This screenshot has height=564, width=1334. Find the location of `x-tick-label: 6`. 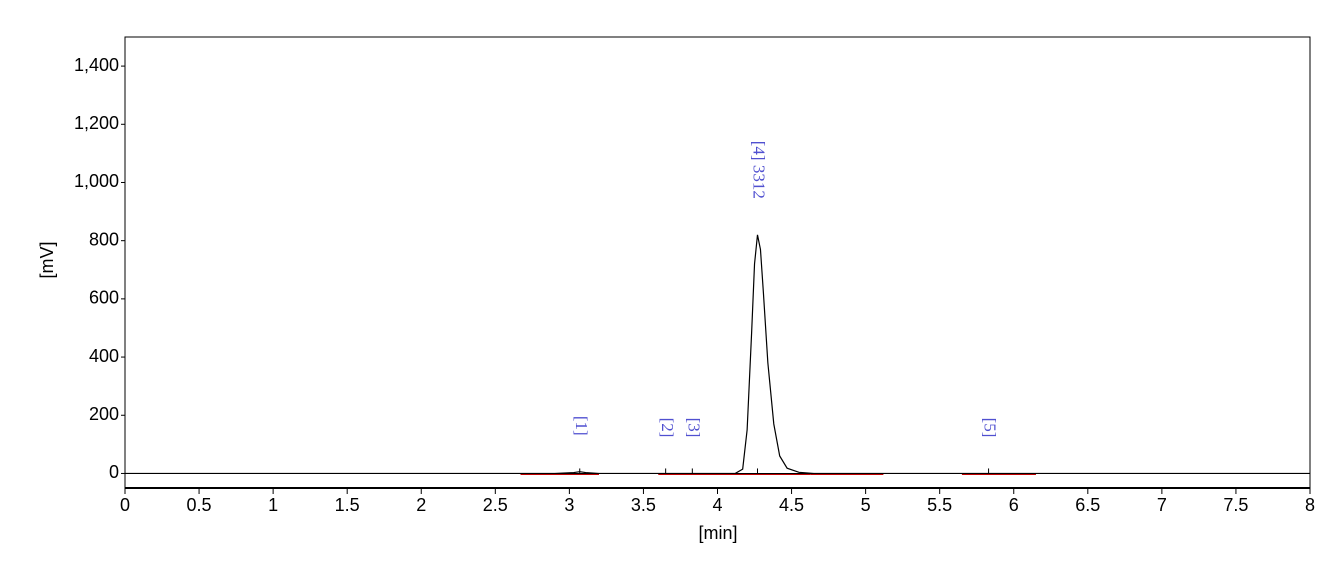

x-tick-label: 6 is located at coordinates (1014, 505).